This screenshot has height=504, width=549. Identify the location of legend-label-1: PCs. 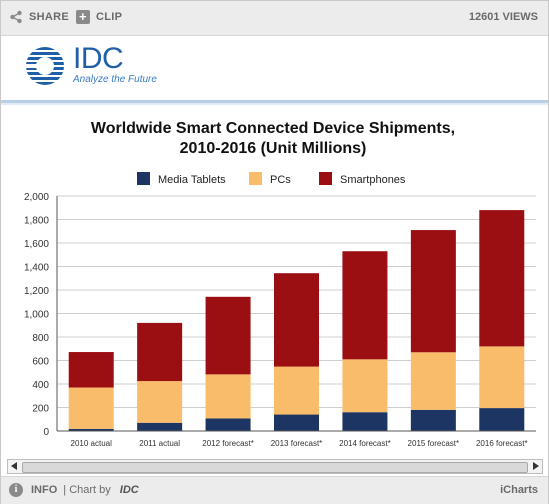
(280, 180).